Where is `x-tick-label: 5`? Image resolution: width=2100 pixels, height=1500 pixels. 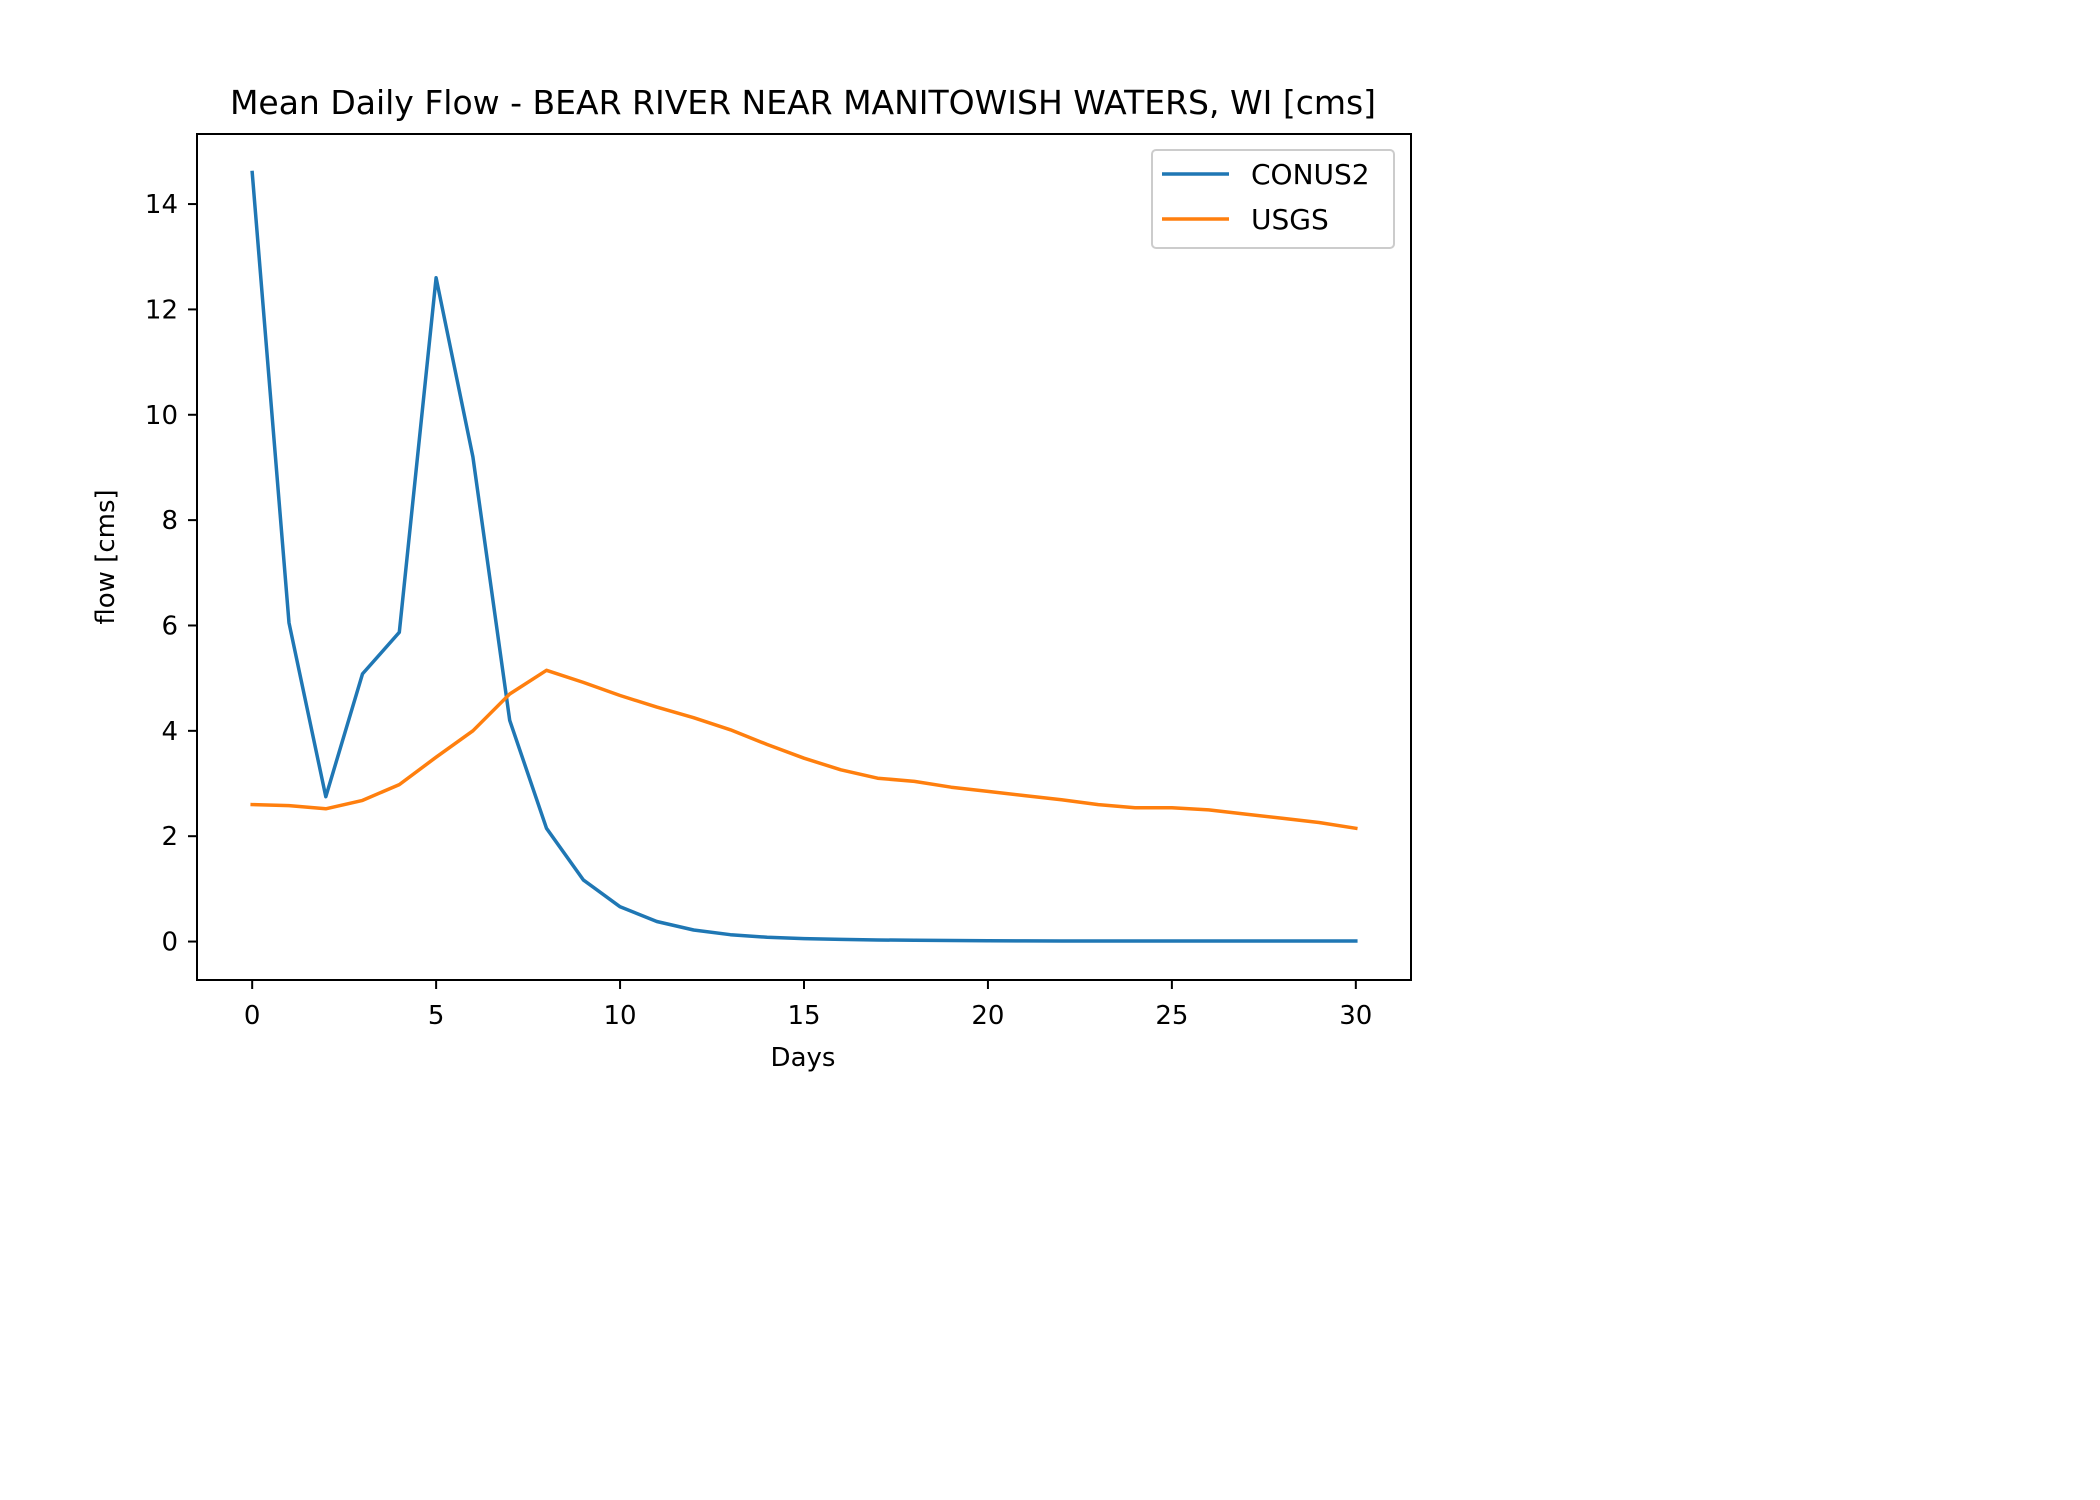 x-tick-label: 5 is located at coordinates (436, 1016).